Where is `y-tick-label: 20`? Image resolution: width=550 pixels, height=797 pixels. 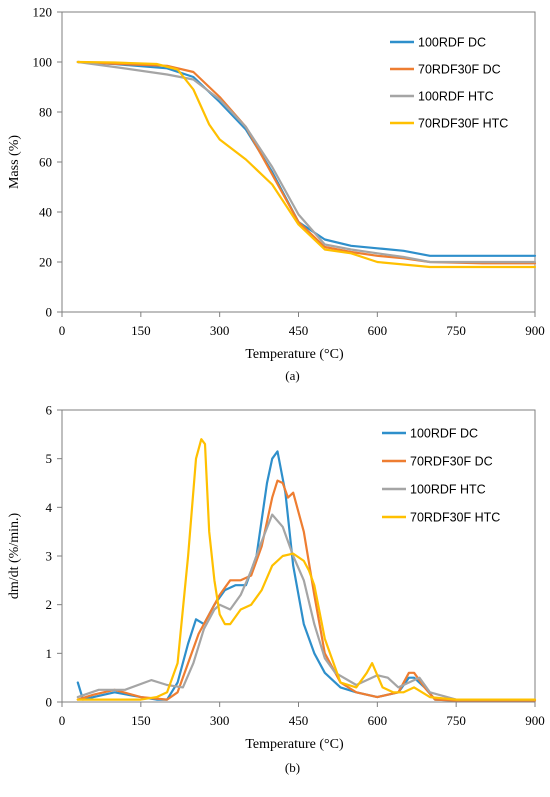
y-tick-label: 20 is located at coordinates (45, 262).